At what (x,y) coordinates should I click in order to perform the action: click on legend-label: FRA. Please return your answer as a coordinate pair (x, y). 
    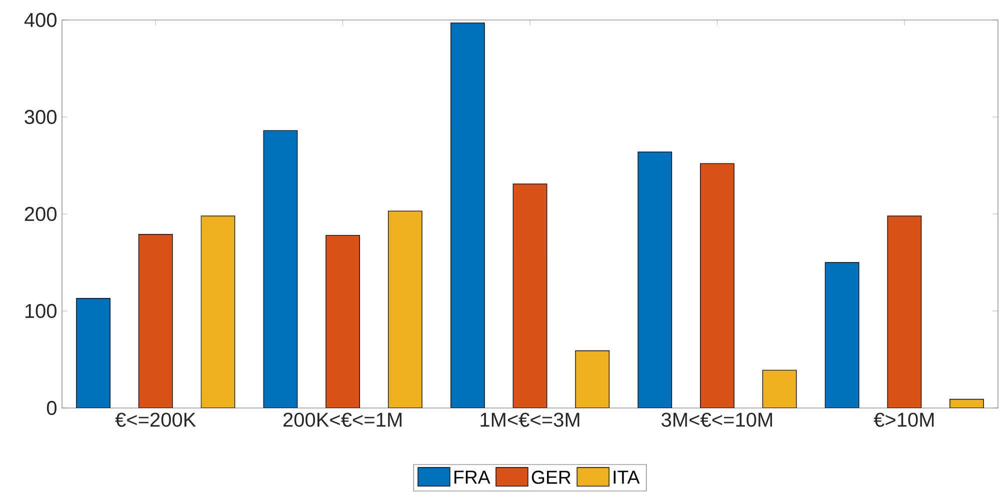
    Looking at the image, I should click on (472, 477).